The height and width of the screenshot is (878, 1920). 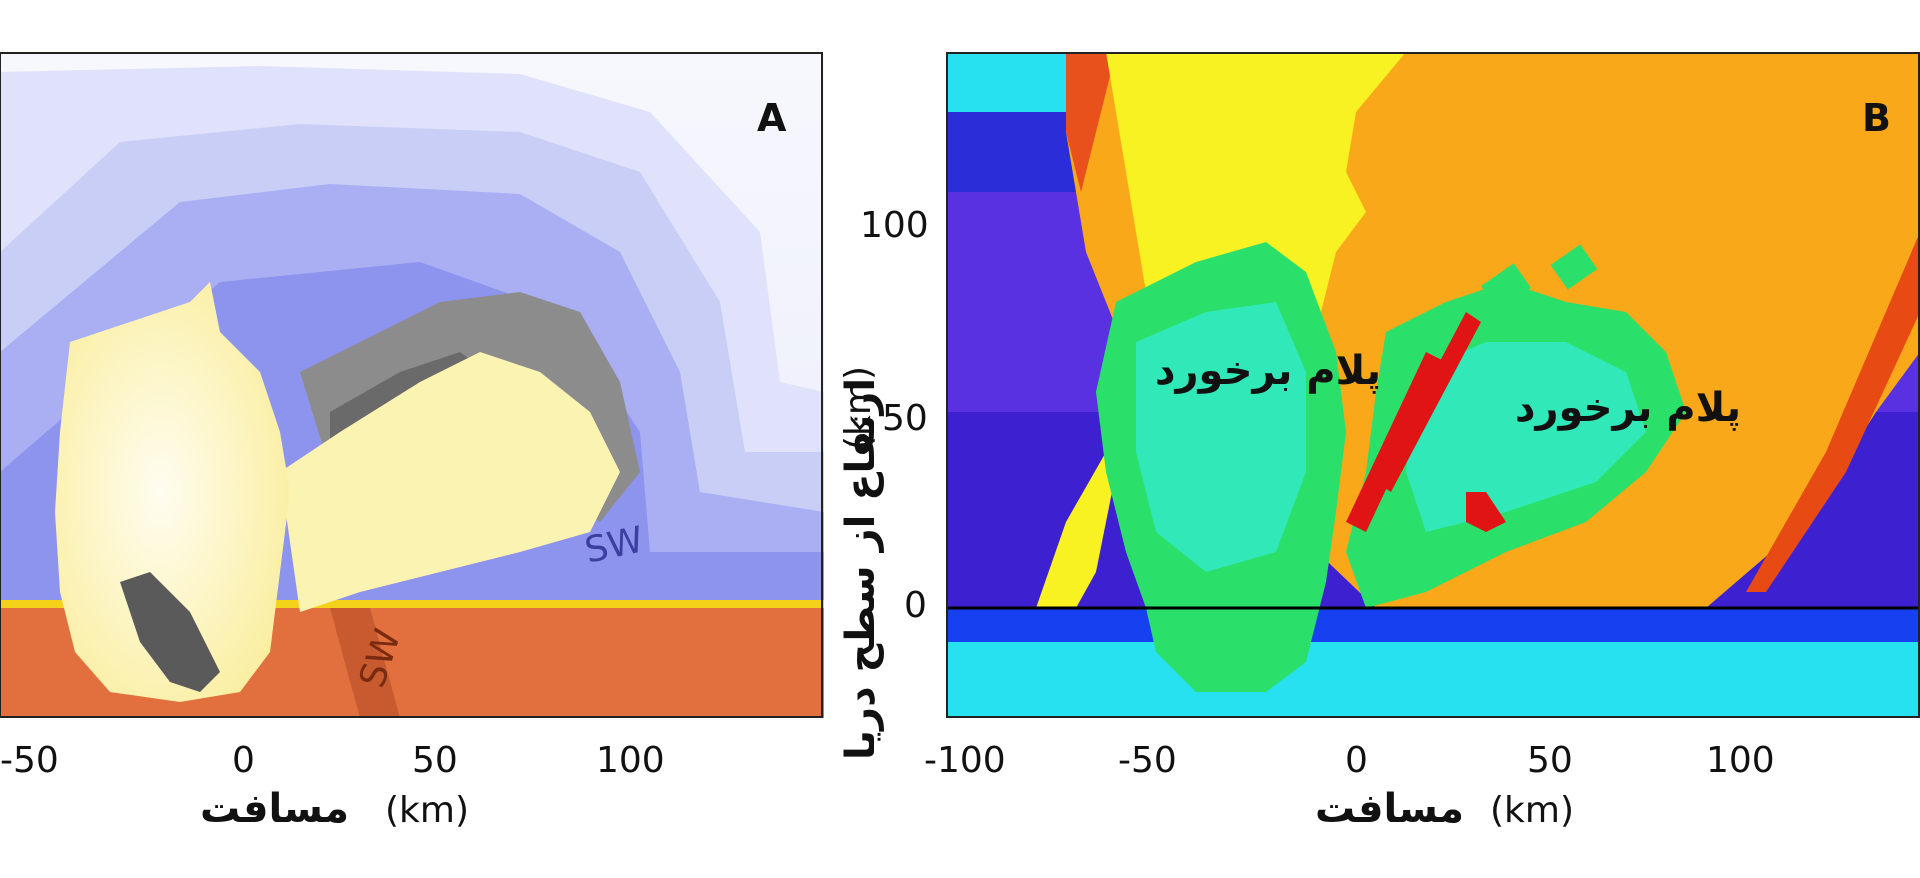 I want to click on panel-b-letter: B, so click(x=1876, y=118).